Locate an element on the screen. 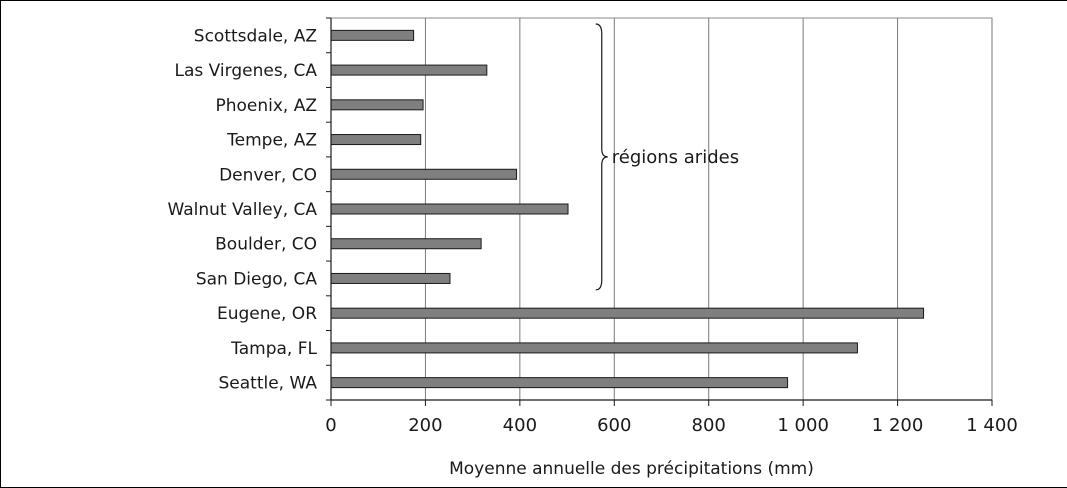 Image resolution: width=1067 pixels, height=488 pixels. bar-phoenix-az is located at coordinates (377, 105).